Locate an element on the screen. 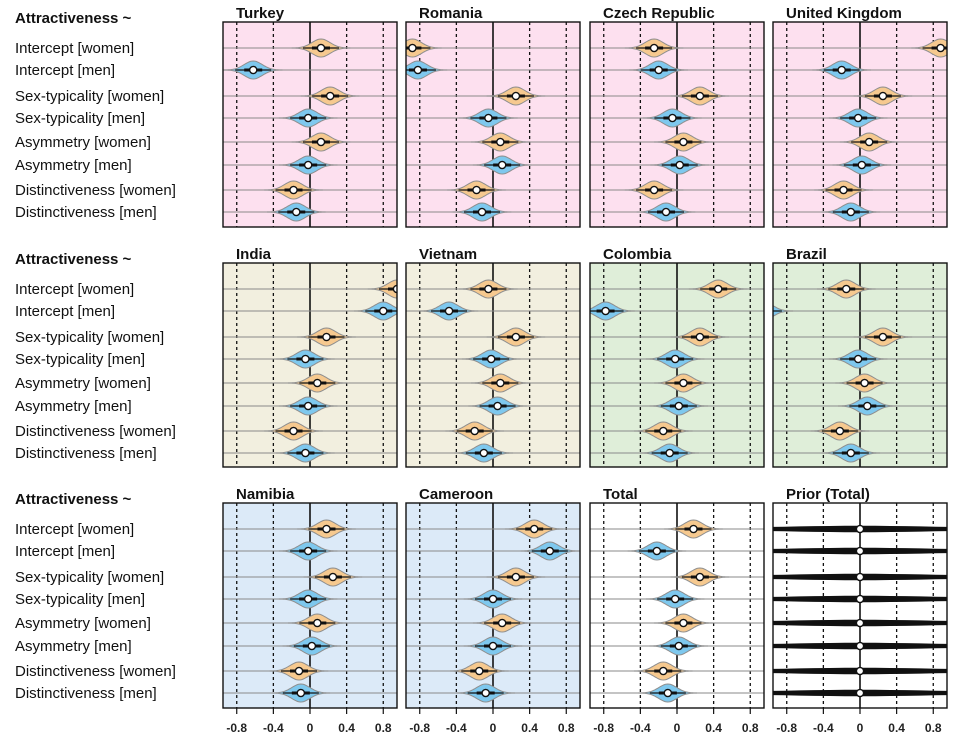 Image resolution: width=960 pixels, height=747 pixels. panel-title: India is located at coordinates (254, 254).